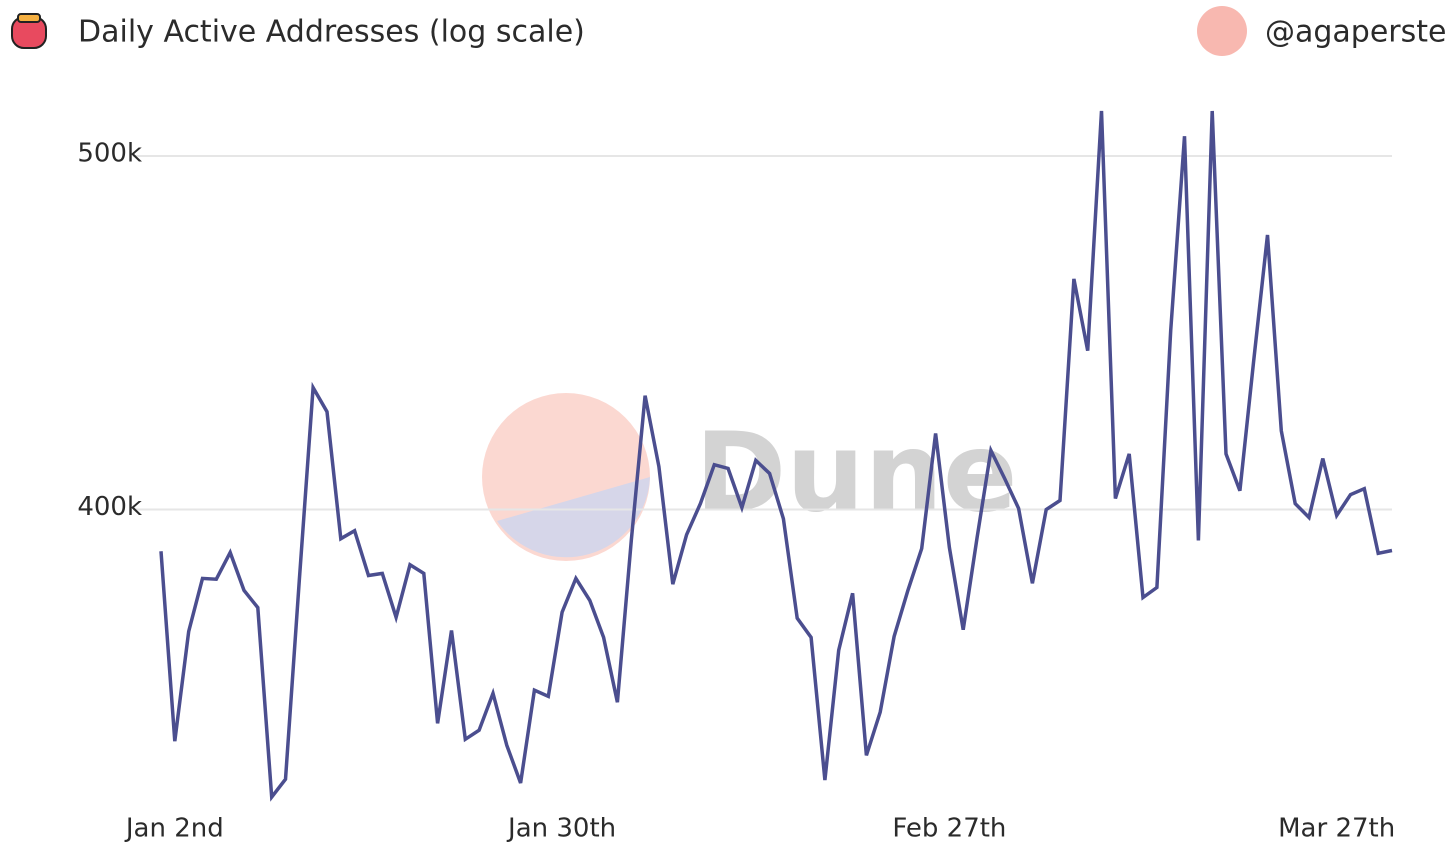 This screenshot has width=1456, height=843. Describe the element at coordinates (1336, 828) in the screenshot. I see `x-tick-label: Mar 27th` at that location.